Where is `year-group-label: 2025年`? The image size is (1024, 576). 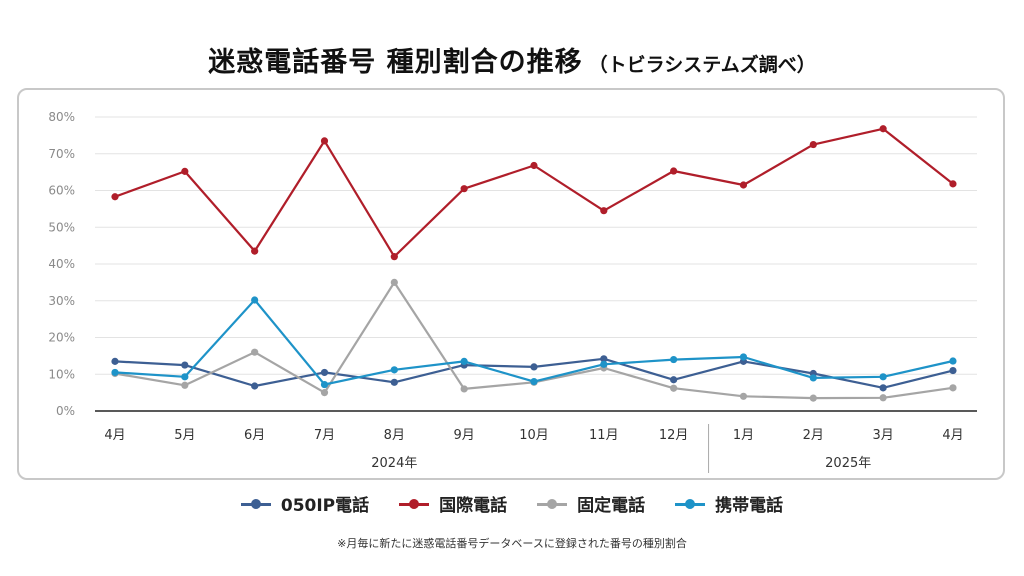 year-group-label: 2025年 is located at coordinates (848, 463).